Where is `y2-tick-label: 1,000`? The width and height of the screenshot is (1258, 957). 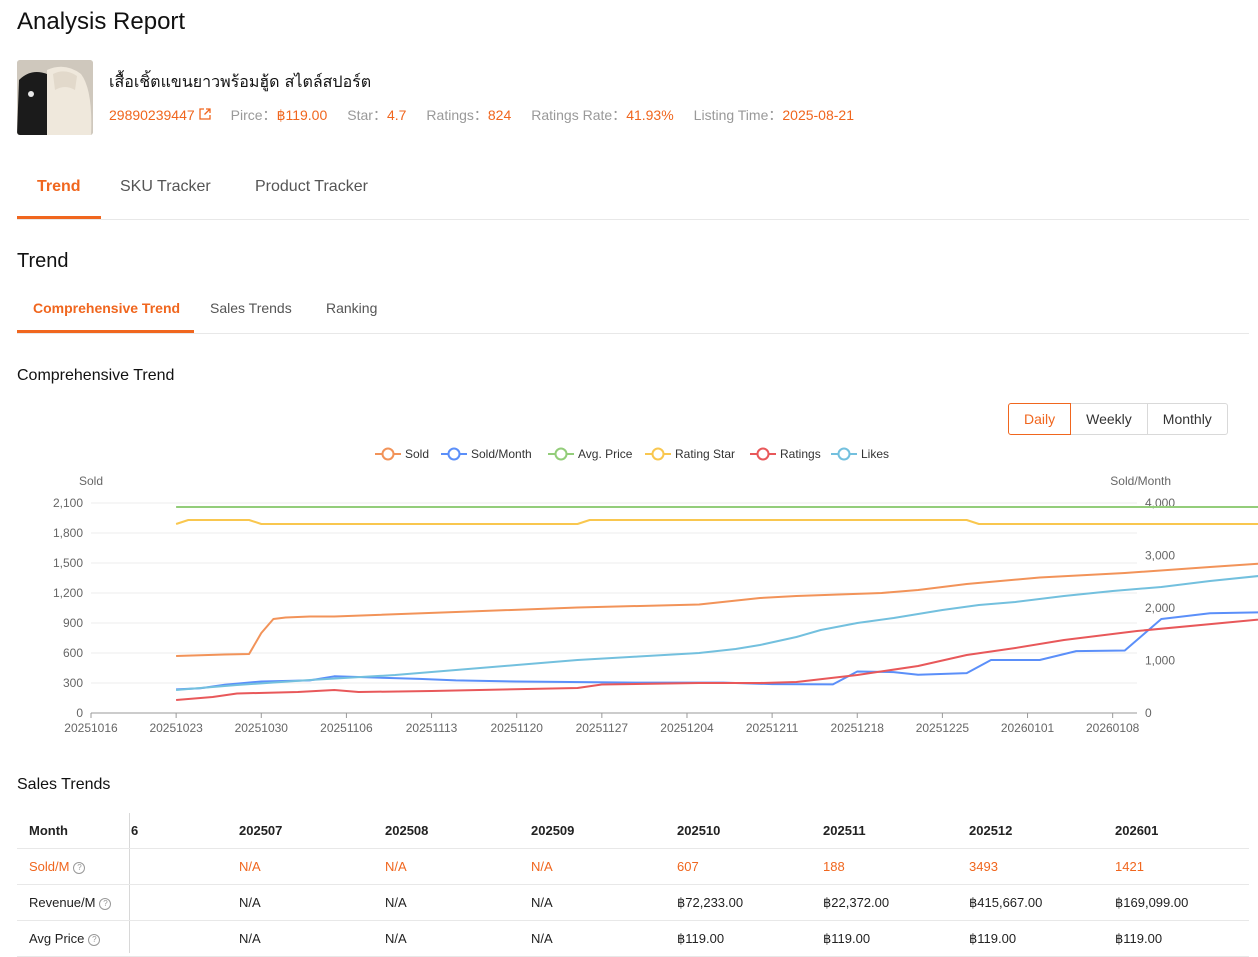 y2-tick-label: 1,000 is located at coordinates (1160, 661).